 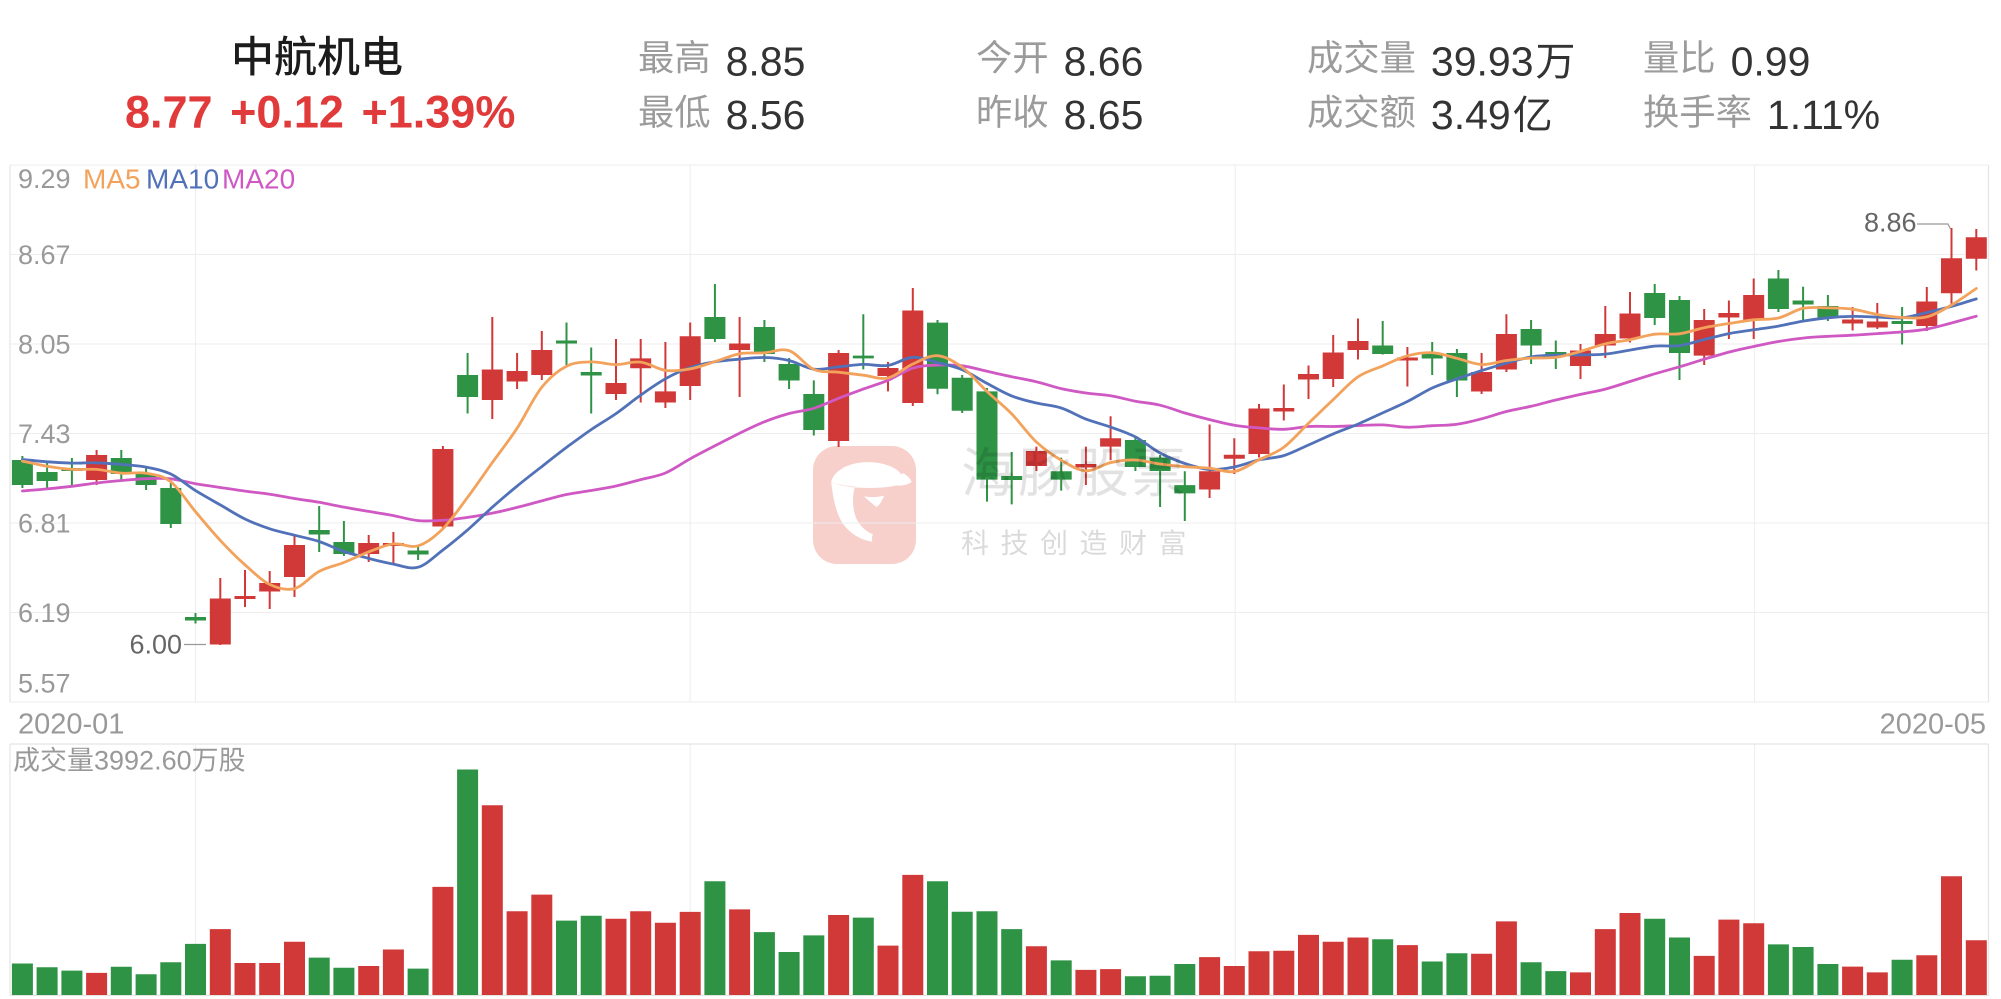 I want to click on svg-text: 2020-01, so click(x=71, y=725).